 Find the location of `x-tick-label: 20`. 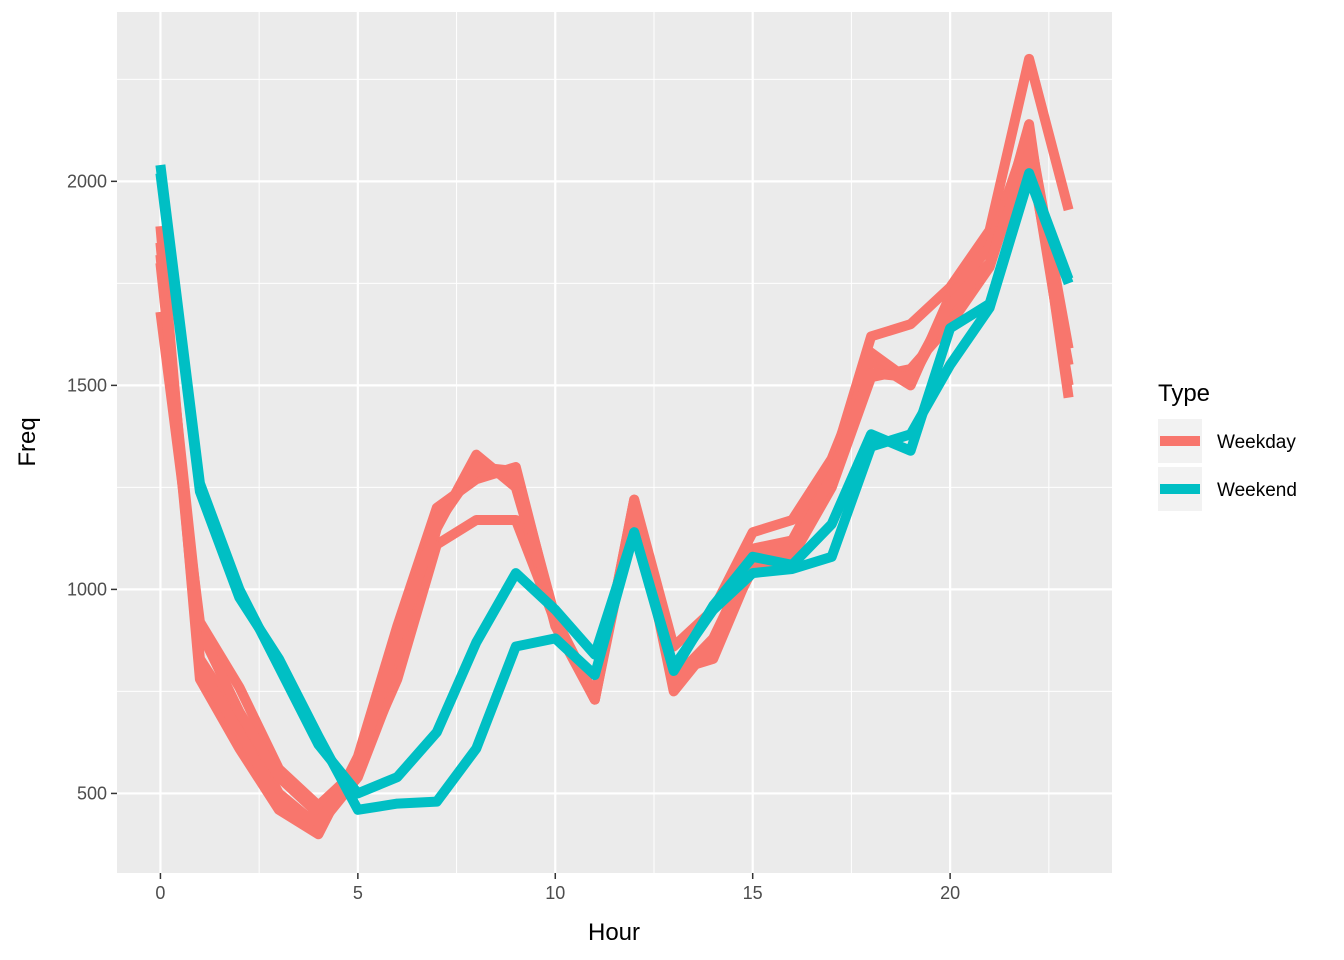

x-tick-label: 20 is located at coordinates (950, 893).